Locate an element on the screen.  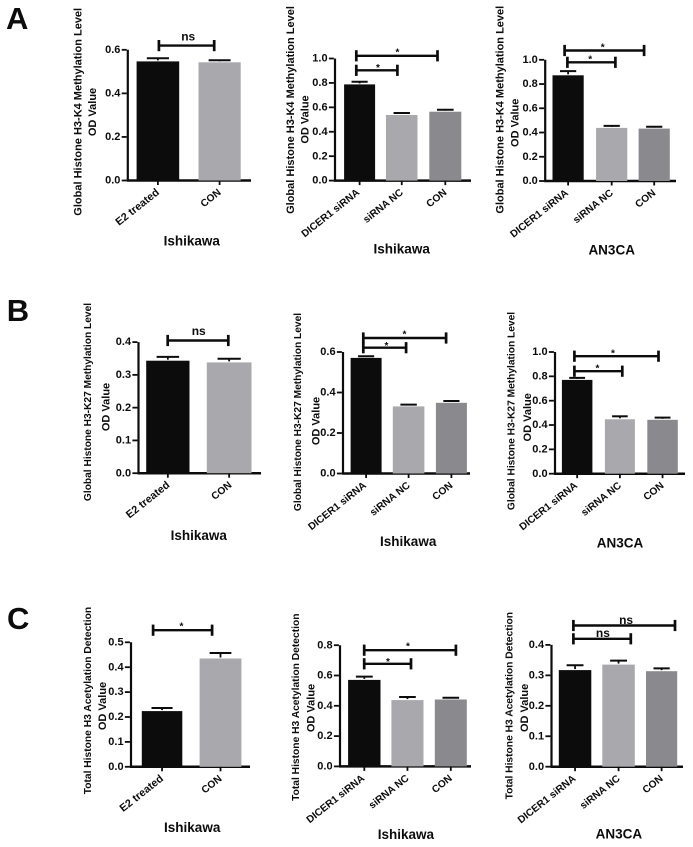
svg-text: A is located at coordinates (17, 18).